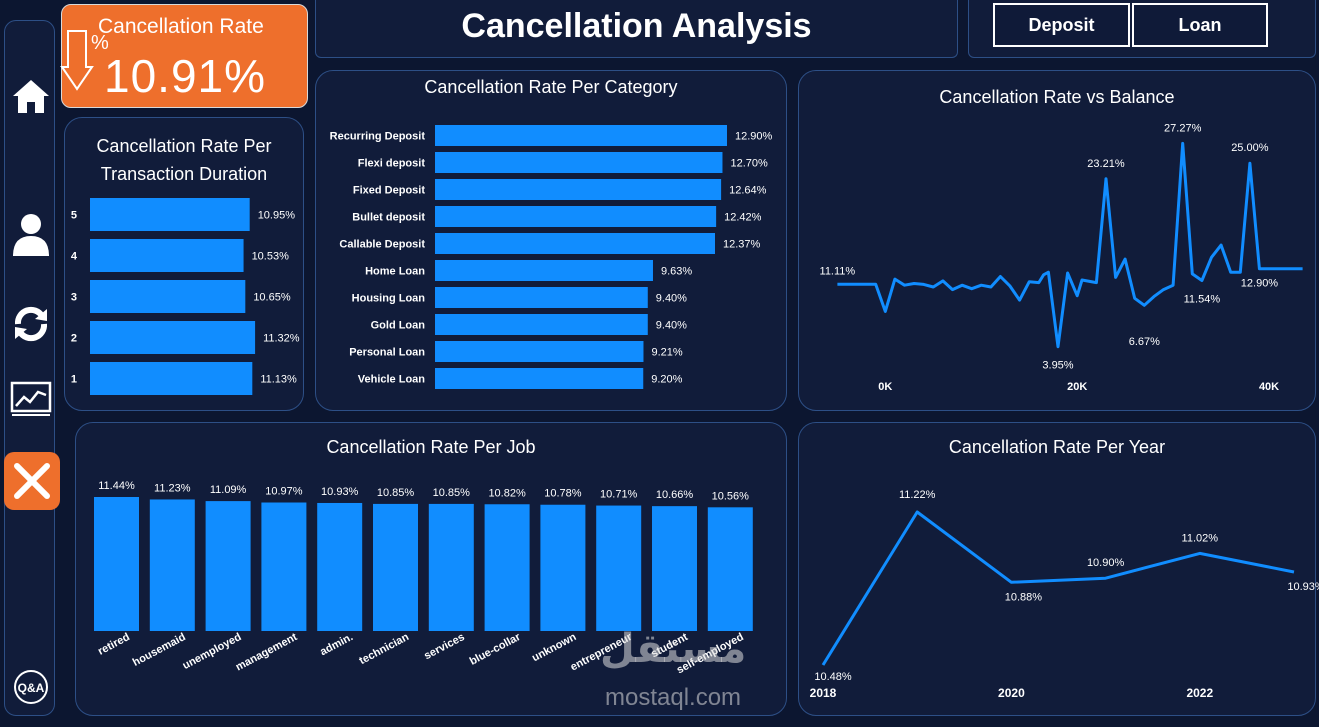 The width and height of the screenshot is (1319, 727). I want to click on category-label: Flexi deposit, so click(392, 164).